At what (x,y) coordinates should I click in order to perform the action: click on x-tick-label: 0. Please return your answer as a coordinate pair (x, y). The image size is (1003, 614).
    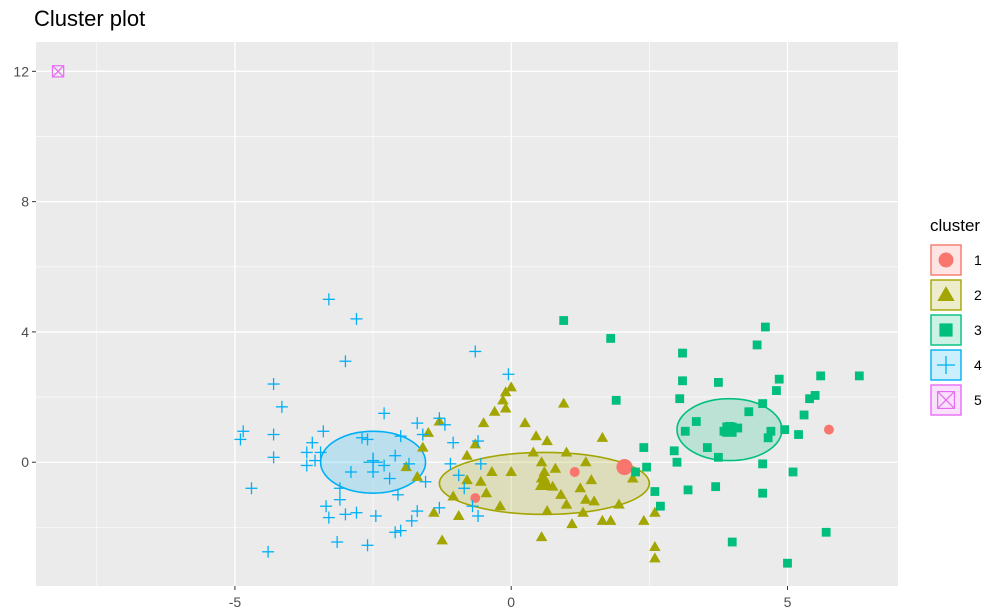
    Looking at the image, I should click on (511, 602).